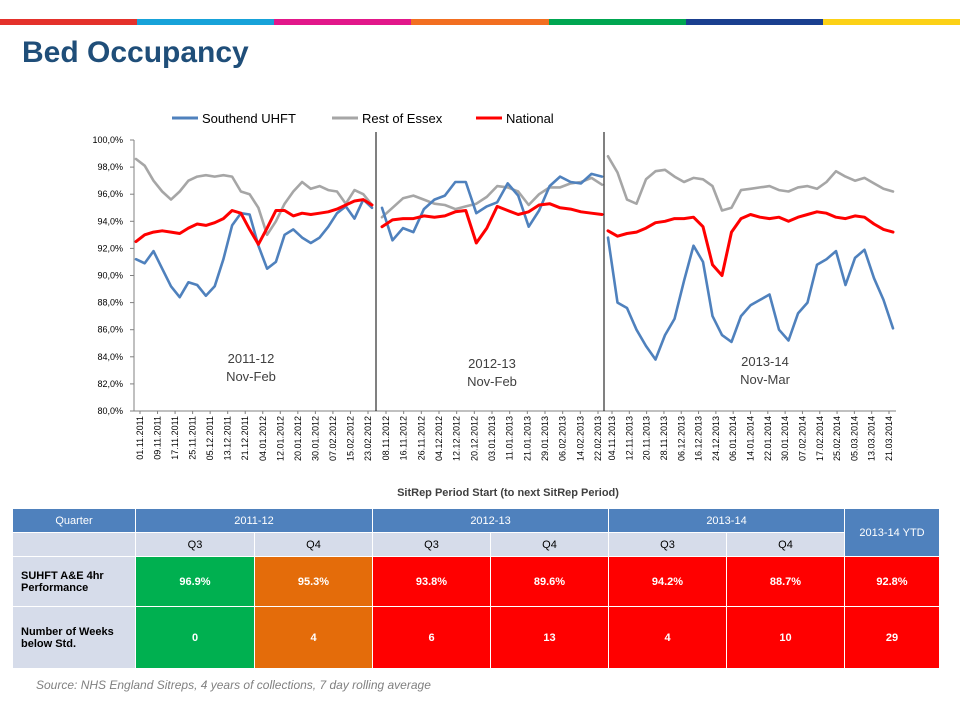  Describe the element at coordinates (563, 438) in the screenshot. I see `x-tick-label: 06.02.2013` at that location.